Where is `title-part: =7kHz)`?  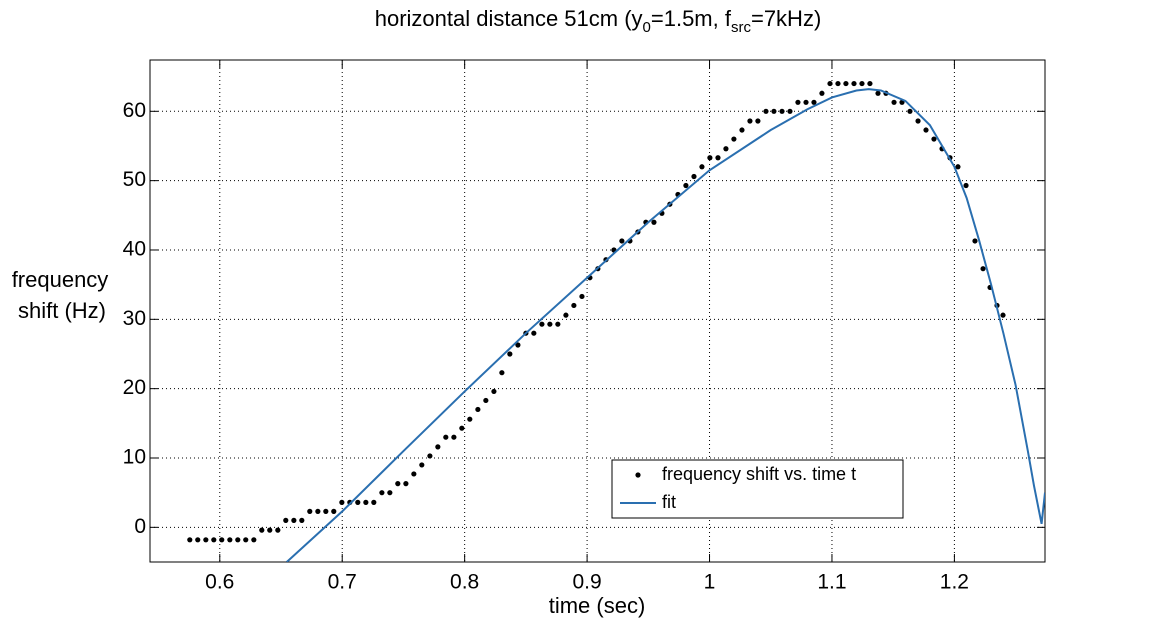
title-part: =7kHz) is located at coordinates (786, 18).